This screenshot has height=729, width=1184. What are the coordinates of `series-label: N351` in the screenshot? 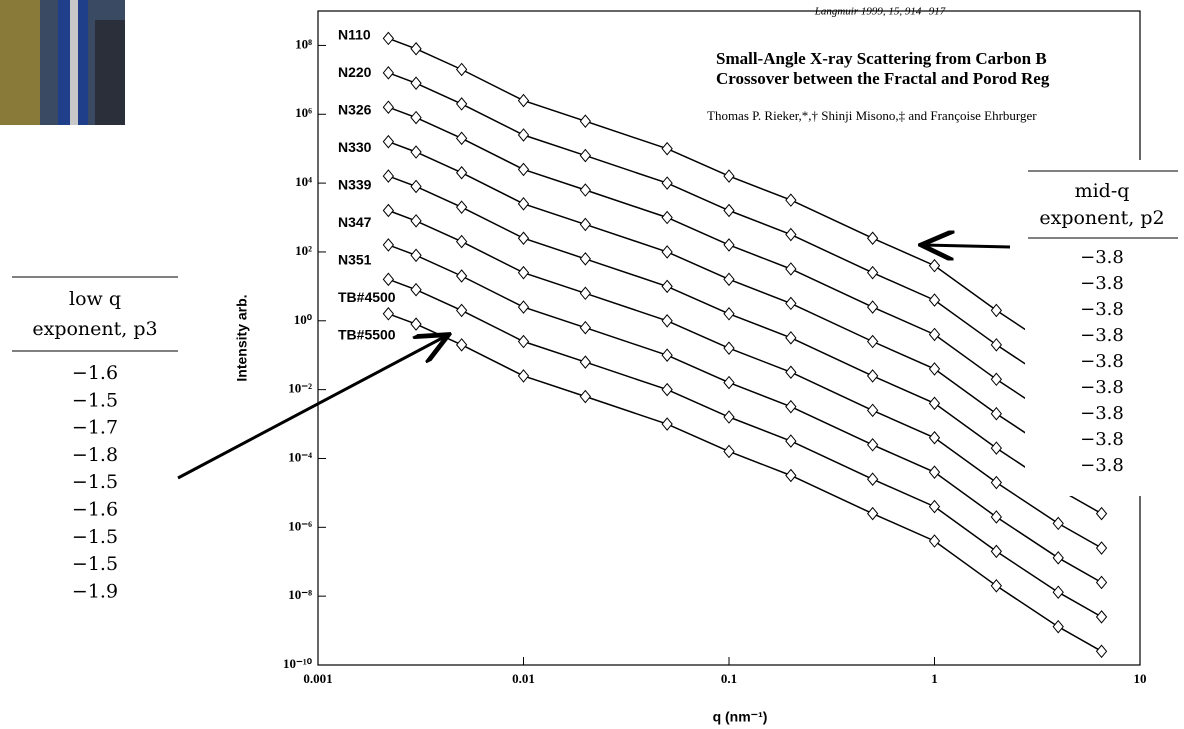 It's located at (355, 260).